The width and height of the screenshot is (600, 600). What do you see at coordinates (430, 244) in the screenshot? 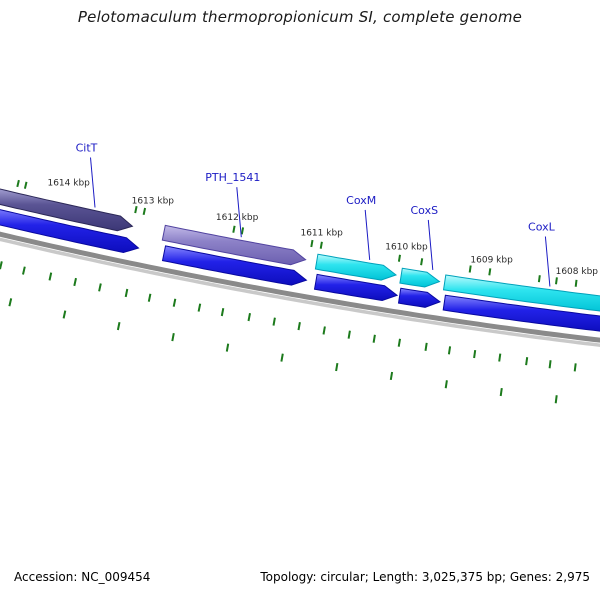
I see `gene-label-leader-CoxS` at bounding box center [430, 244].